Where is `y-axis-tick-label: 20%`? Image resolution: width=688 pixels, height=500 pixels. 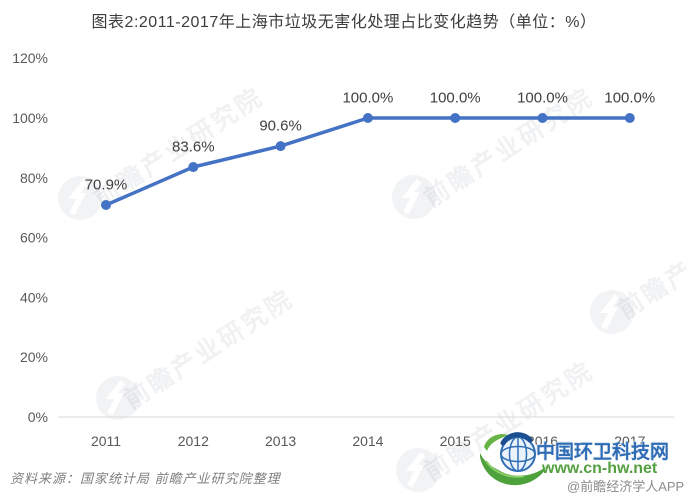 y-axis-tick-label: 20% is located at coordinates (34, 357).